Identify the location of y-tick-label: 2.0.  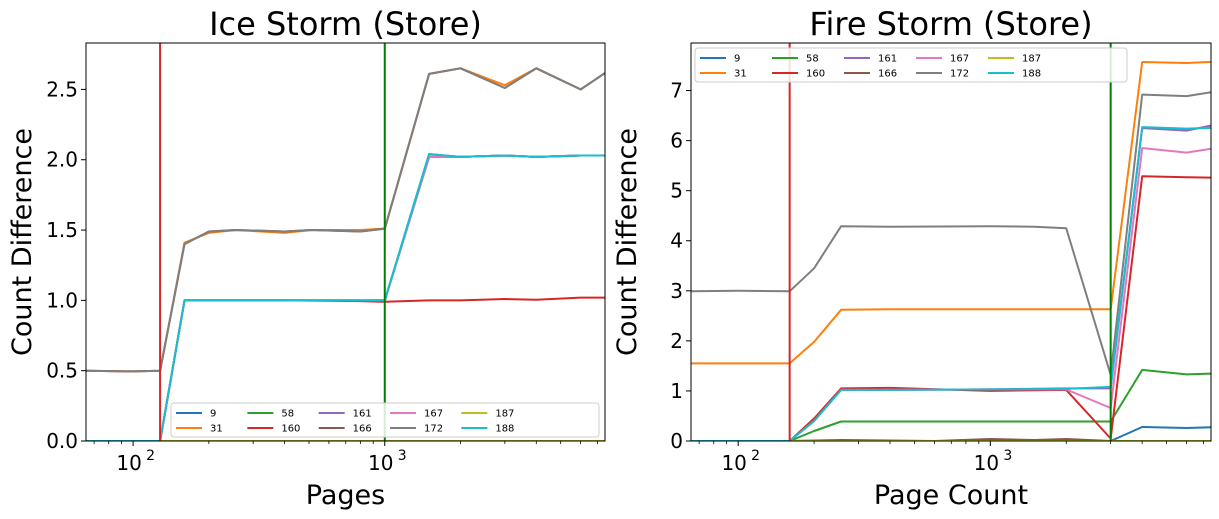
(62, 160).